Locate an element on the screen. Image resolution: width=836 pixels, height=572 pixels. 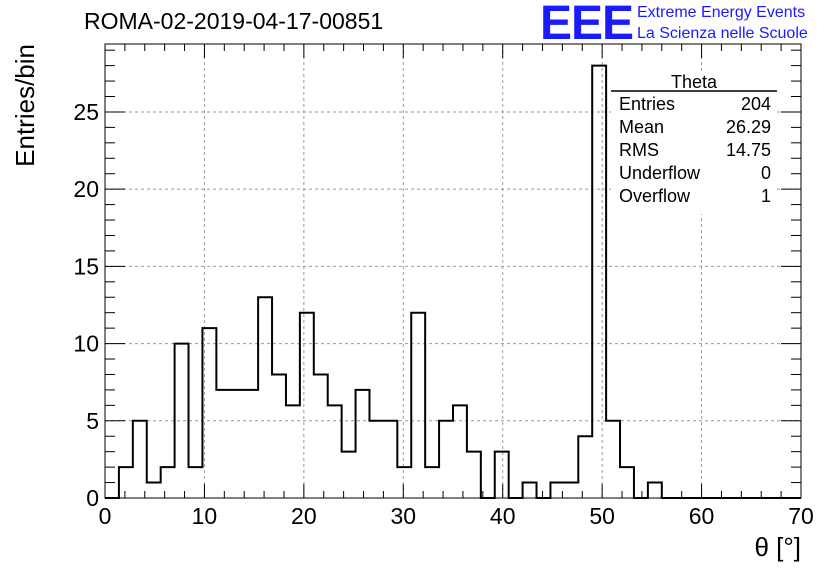
y-tick-label: 15 is located at coordinates (86, 266).